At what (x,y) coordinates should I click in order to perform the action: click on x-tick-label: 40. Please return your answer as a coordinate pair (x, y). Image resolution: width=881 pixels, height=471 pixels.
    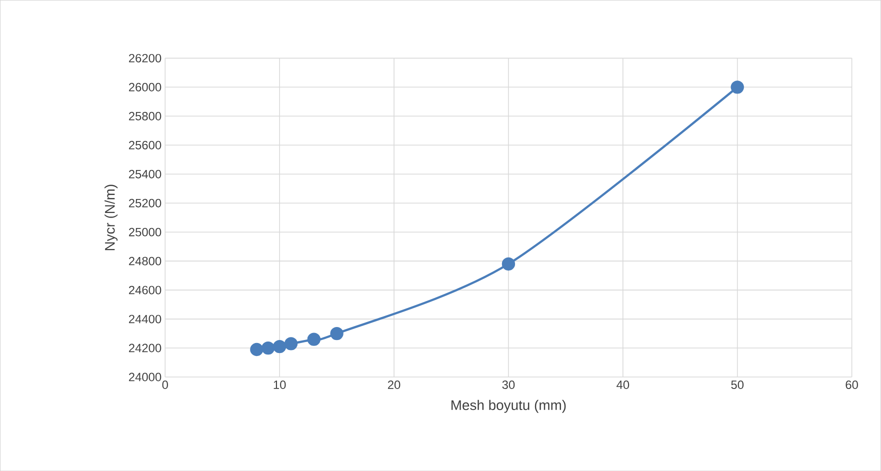
    Looking at the image, I should click on (623, 384).